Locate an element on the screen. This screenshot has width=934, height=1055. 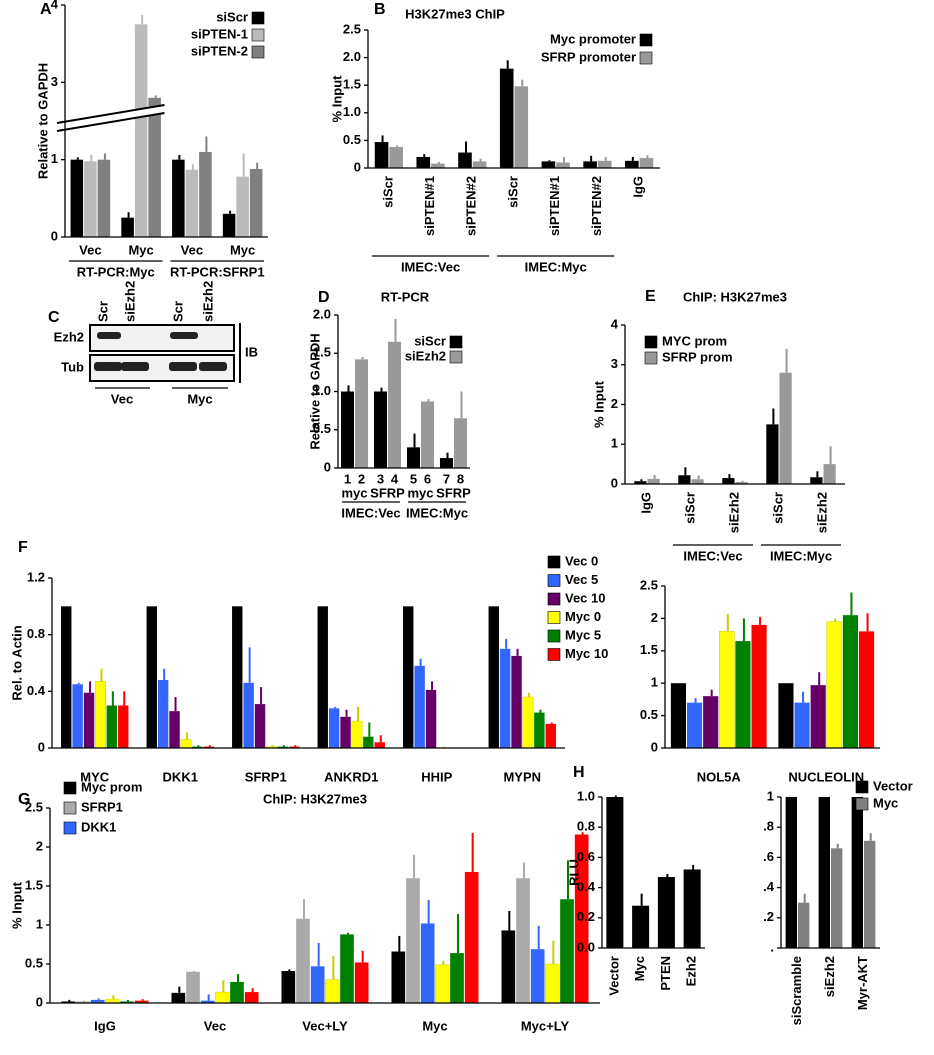
y-tick-label: .8 is located at coordinates (768, 826).